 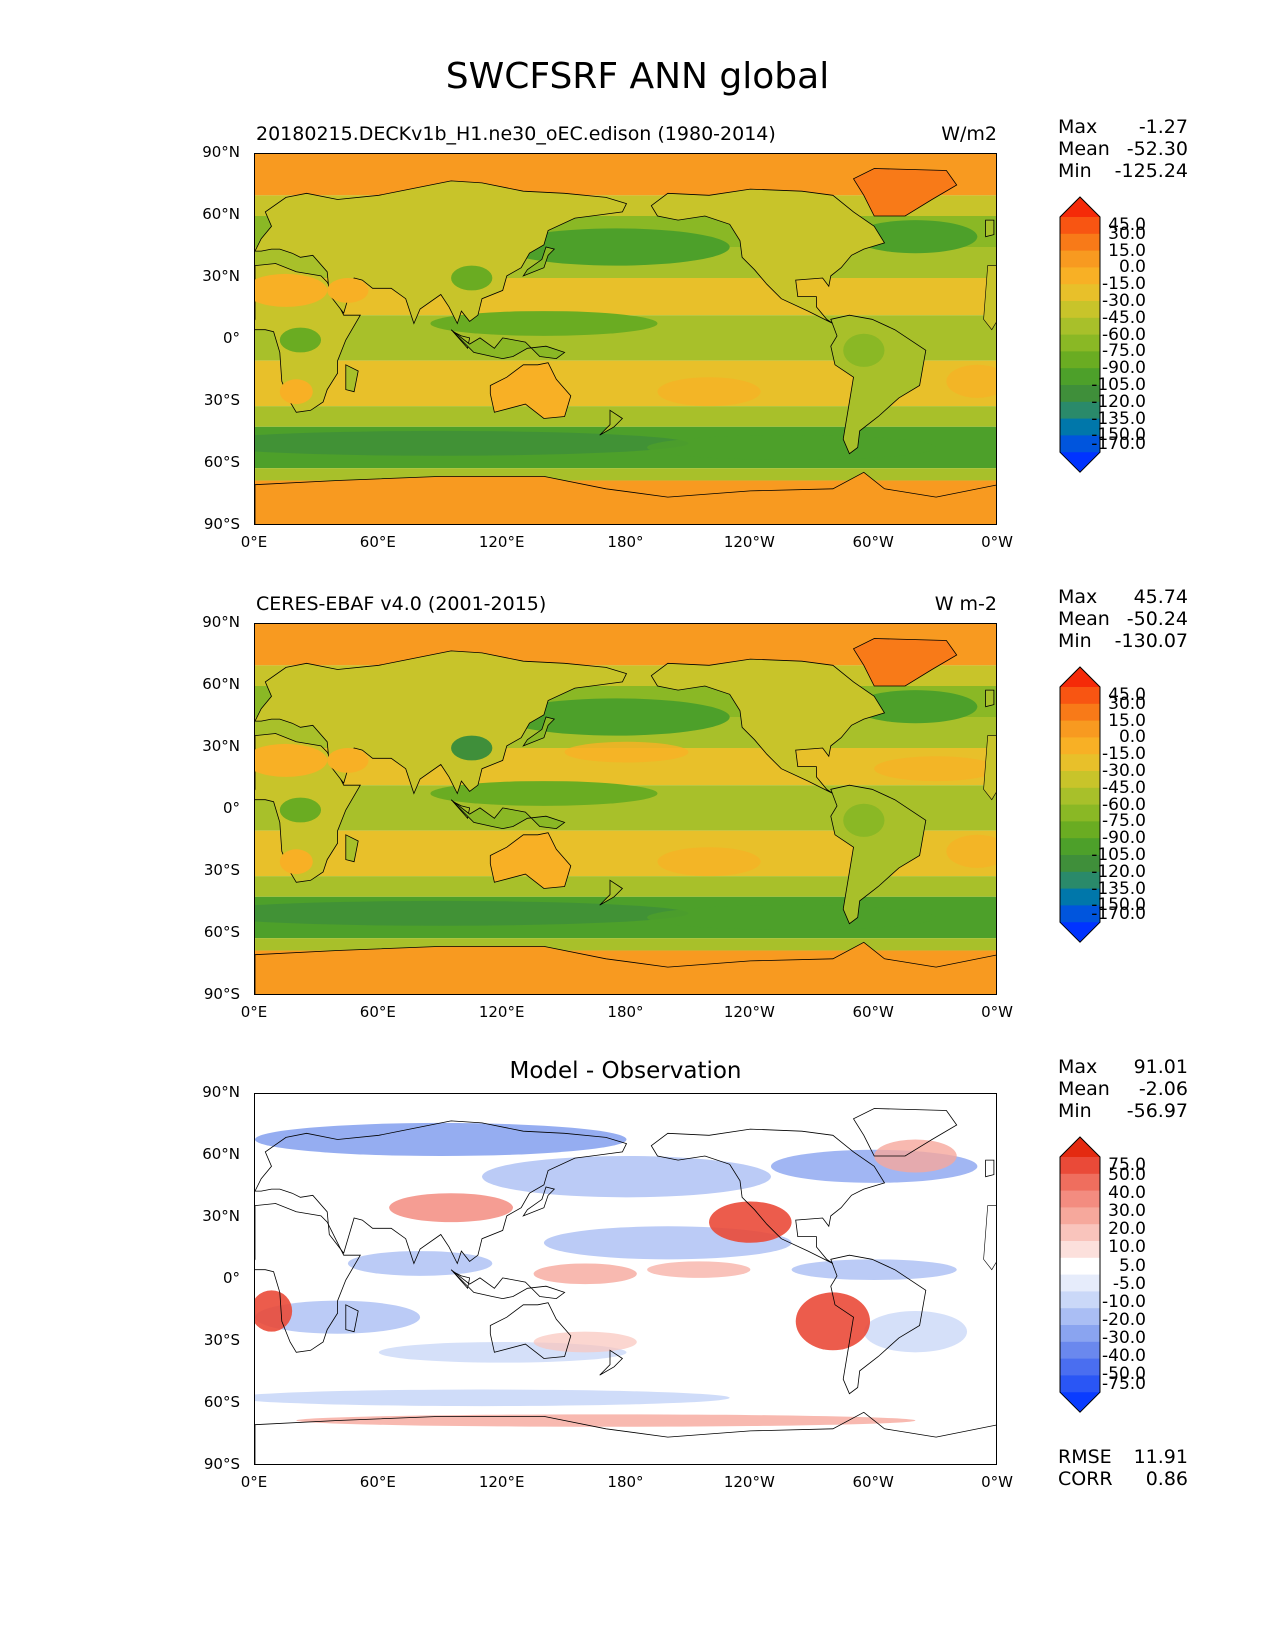 What do you see at coordinates (221, 462) in the screenshot?
I see `lat-tick-label: 60°S` at bounding box center [221, 462].